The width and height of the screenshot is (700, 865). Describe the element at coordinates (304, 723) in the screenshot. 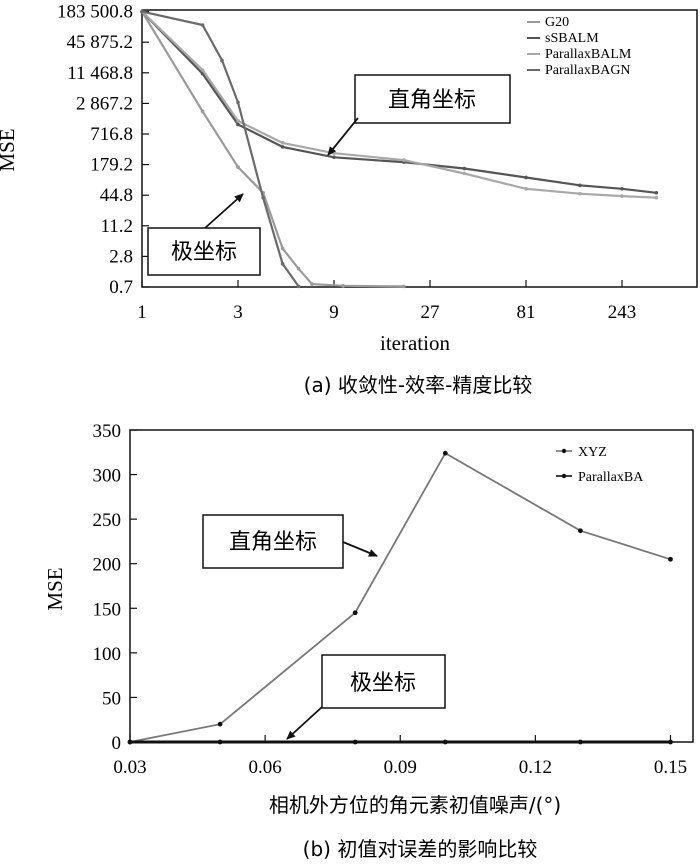

I see `chart-b-callout-arrow-polar` at that location.